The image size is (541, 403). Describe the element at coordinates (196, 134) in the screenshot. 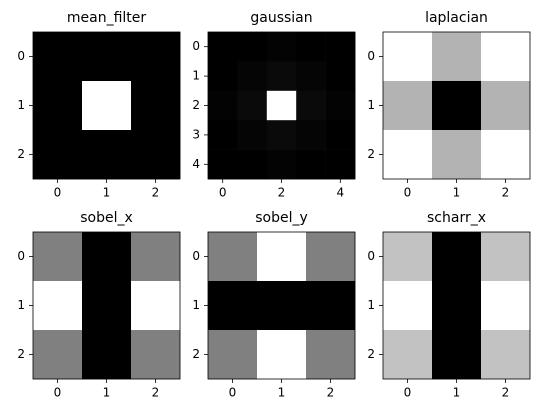

I see `y-tick-label: 3` at that location.